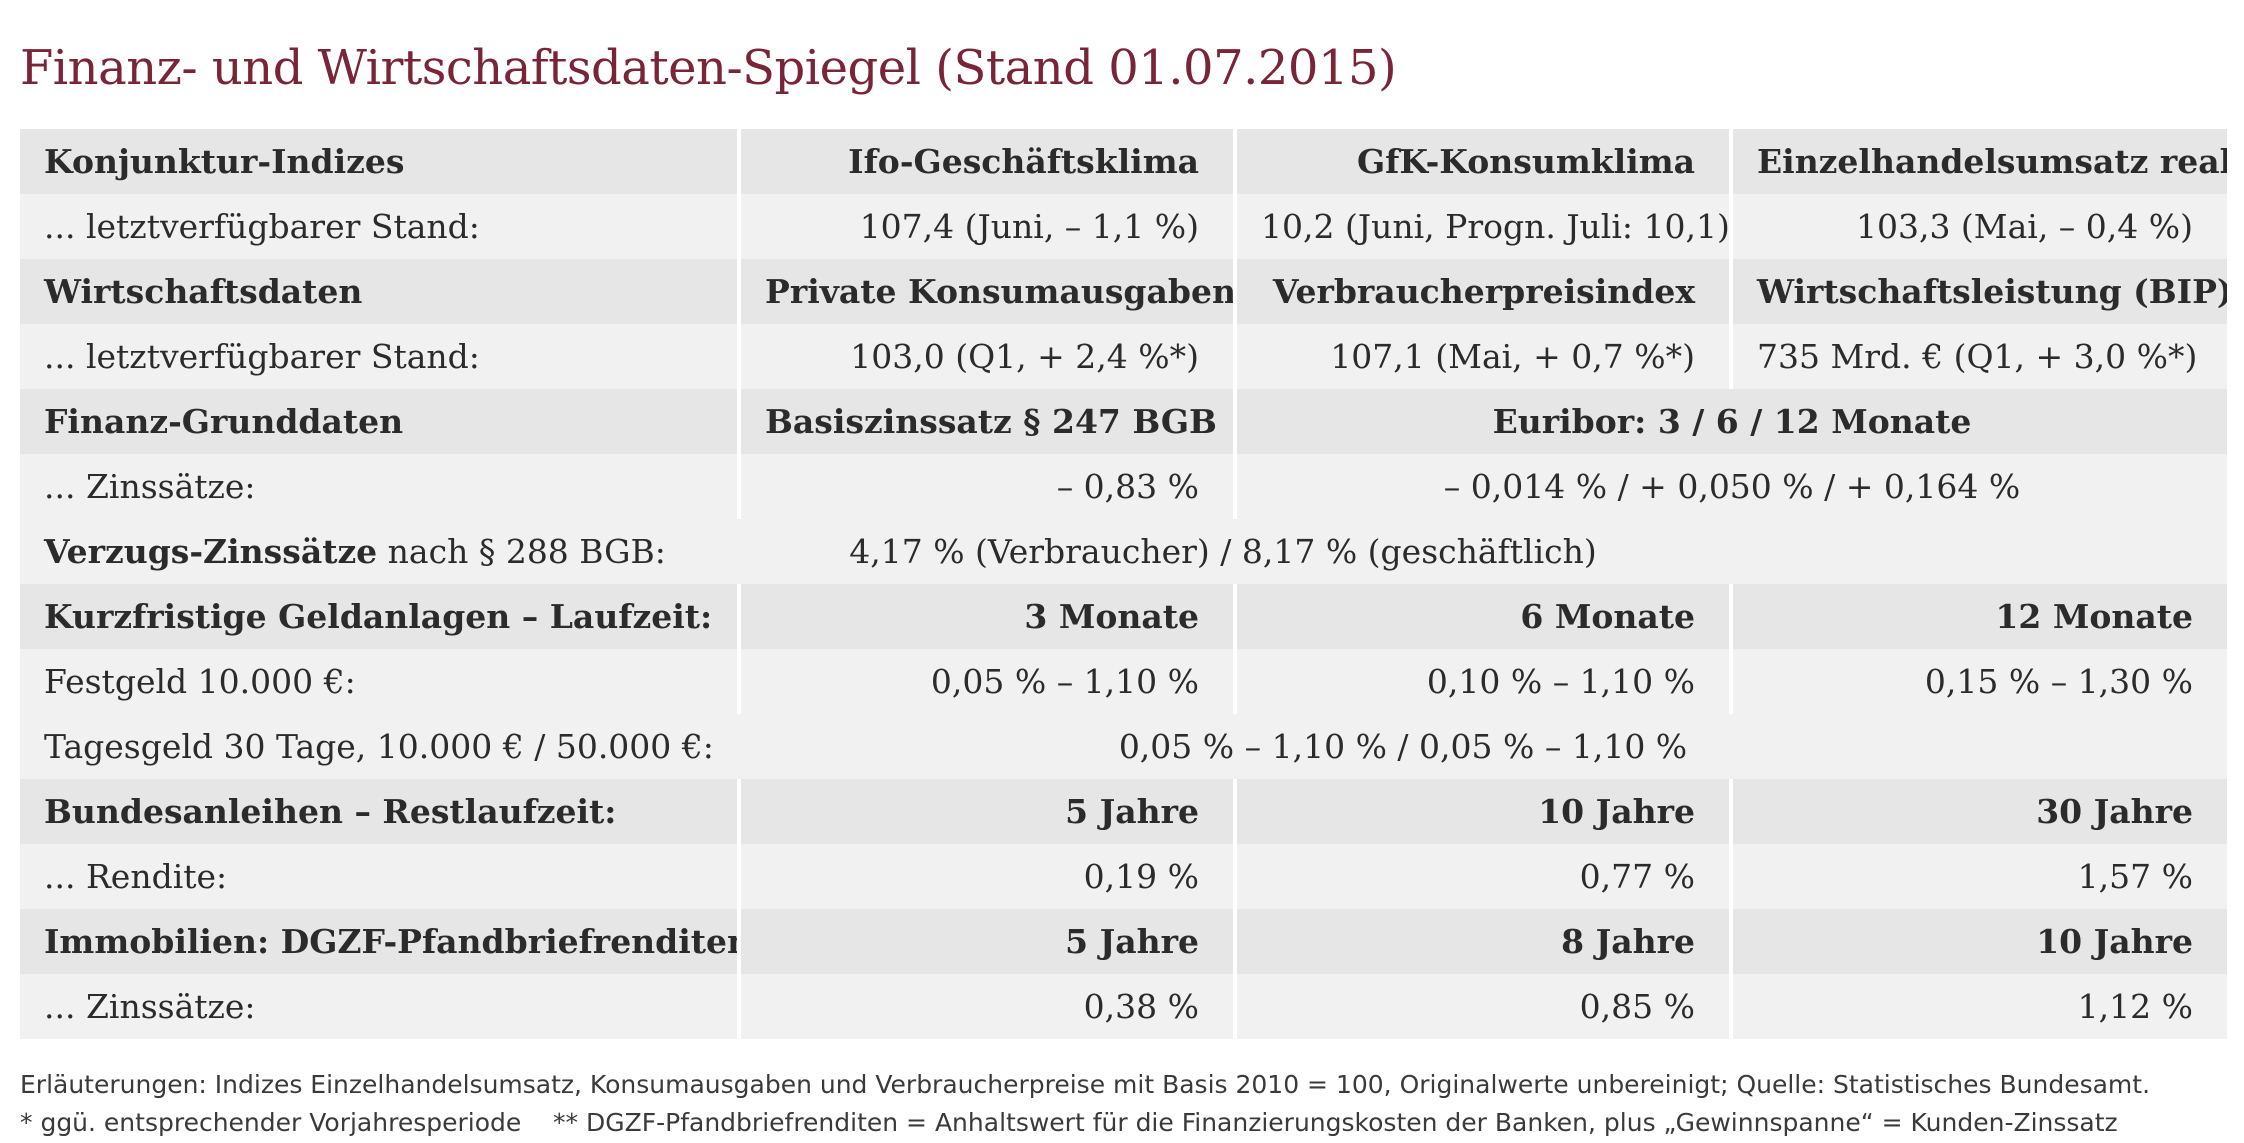  I want to click on table-cell: GfK-Konsumklima, so click(1484, 161).